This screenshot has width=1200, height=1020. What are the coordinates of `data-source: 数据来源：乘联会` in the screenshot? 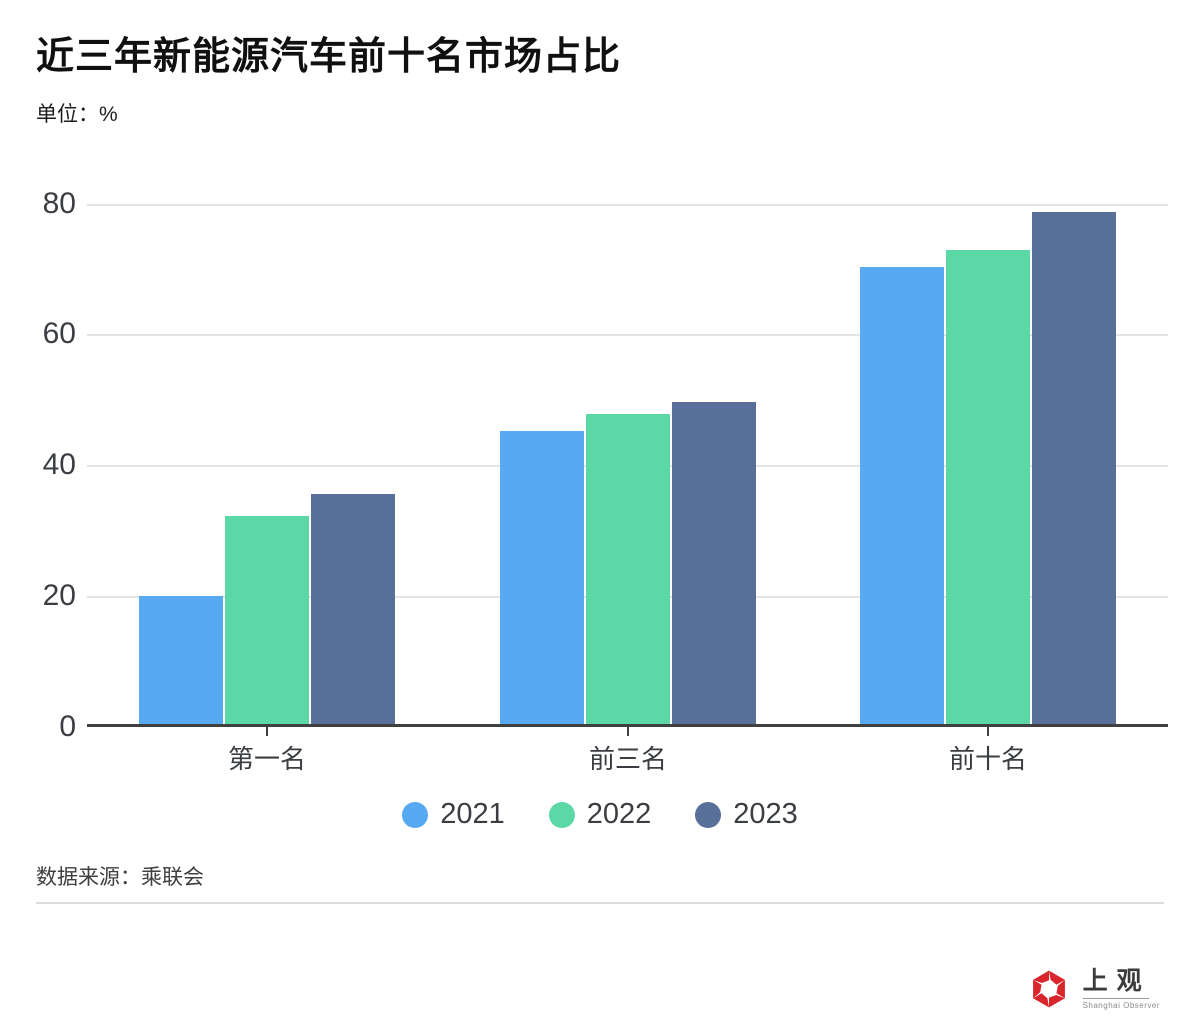 It's located at (120, 877).